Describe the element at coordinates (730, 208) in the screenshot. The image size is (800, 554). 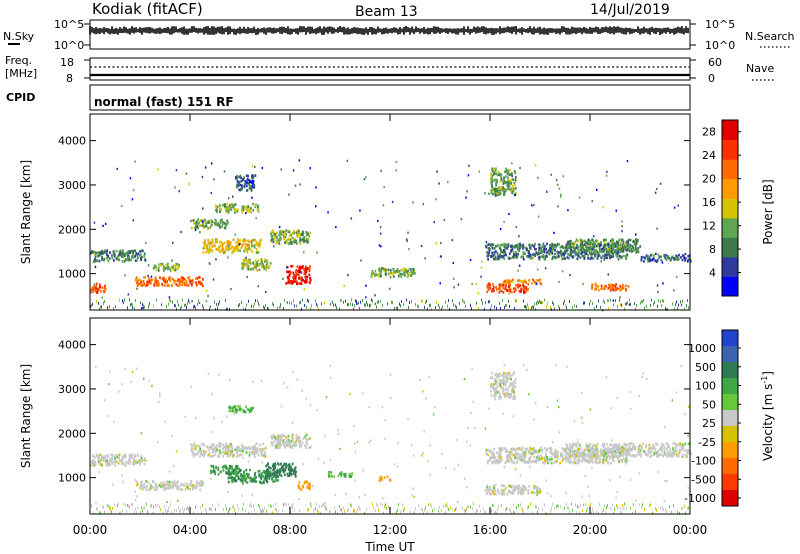
I see `power-colorbar-blocks` at that location.